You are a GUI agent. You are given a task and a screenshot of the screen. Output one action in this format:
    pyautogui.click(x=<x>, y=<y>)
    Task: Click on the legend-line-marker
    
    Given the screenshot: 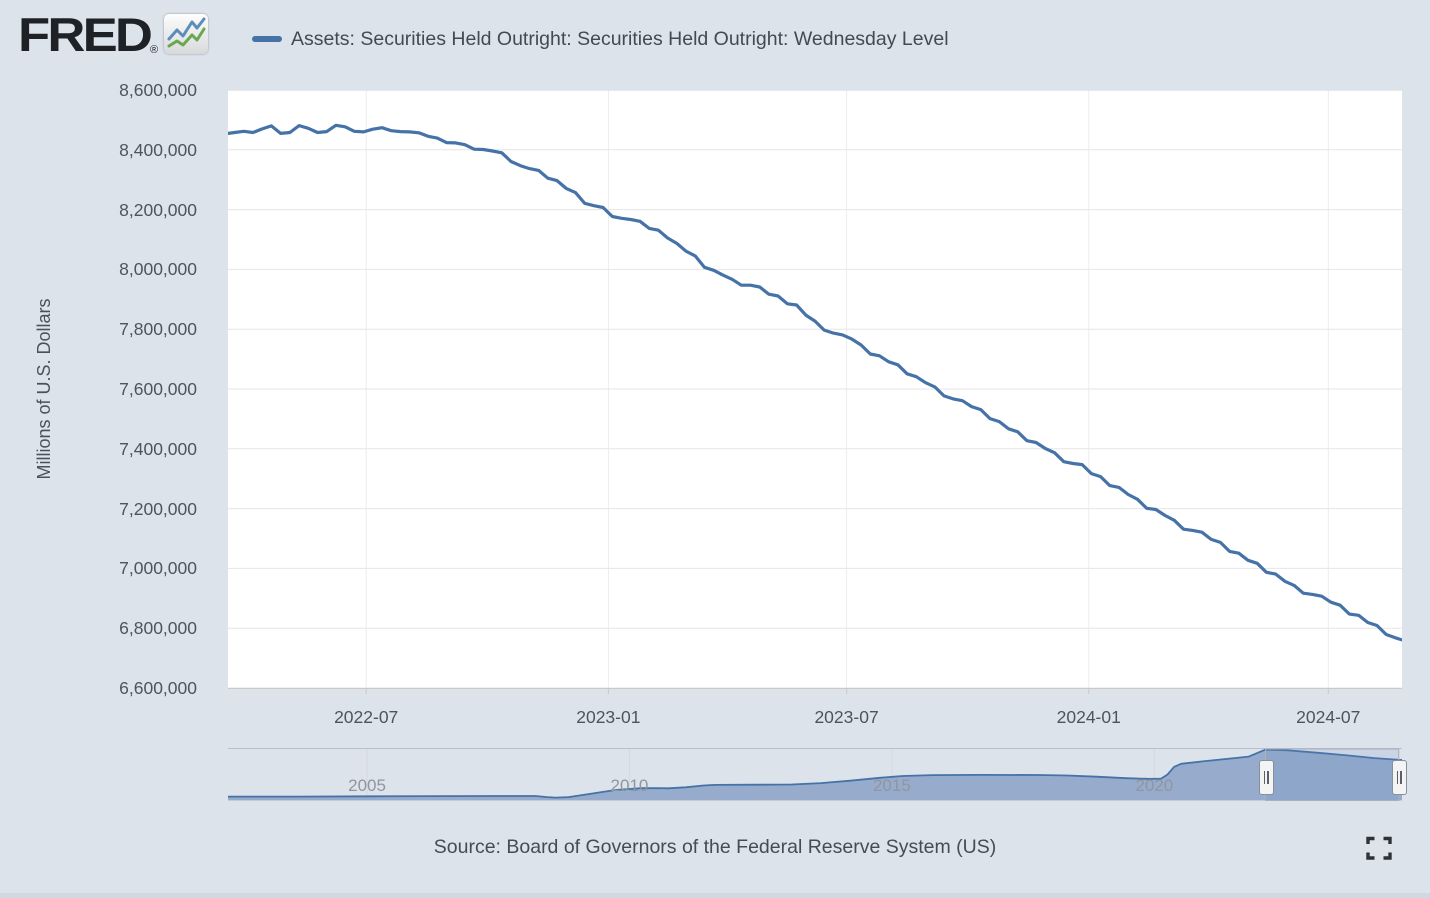 What is the action you would take?
    pyautogui.click(x=267, y=39)
    